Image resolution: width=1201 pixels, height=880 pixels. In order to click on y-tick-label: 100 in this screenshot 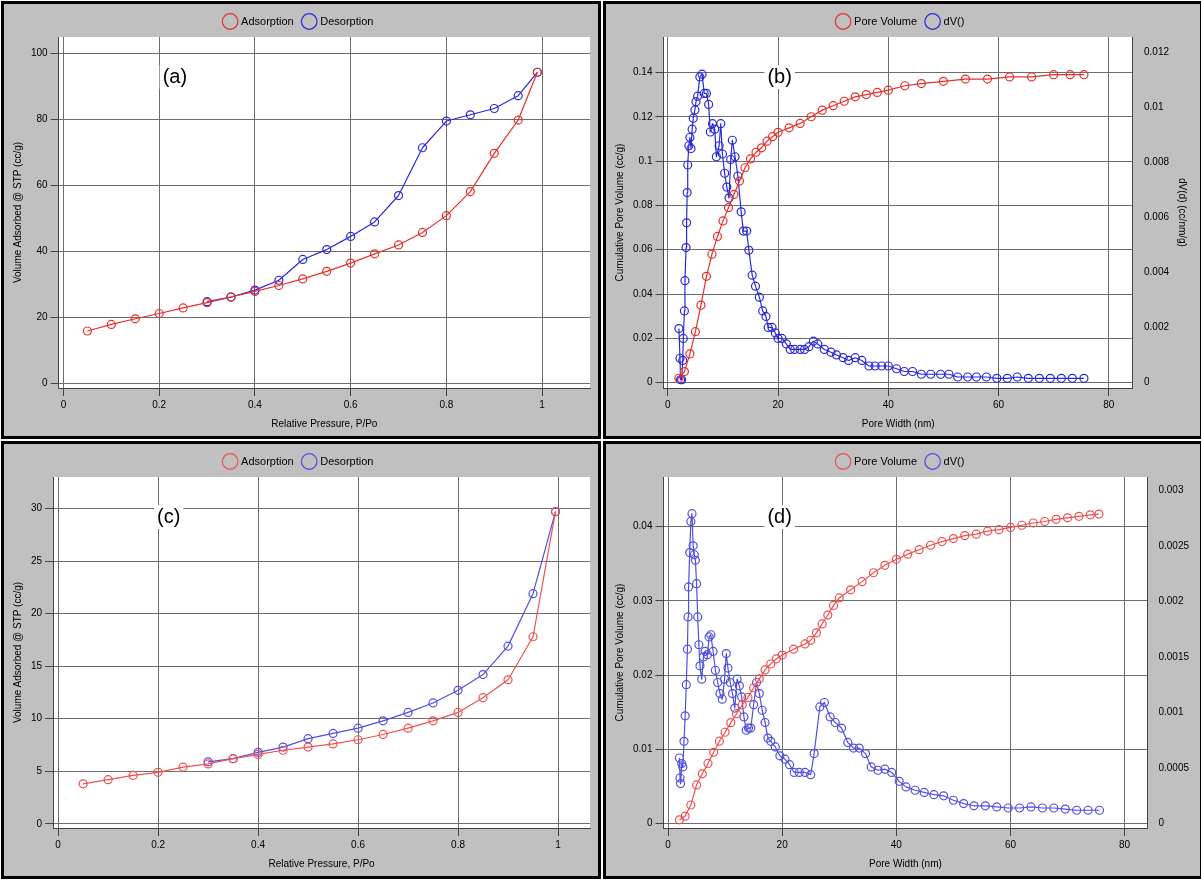, I will do `click(40, 53)`.